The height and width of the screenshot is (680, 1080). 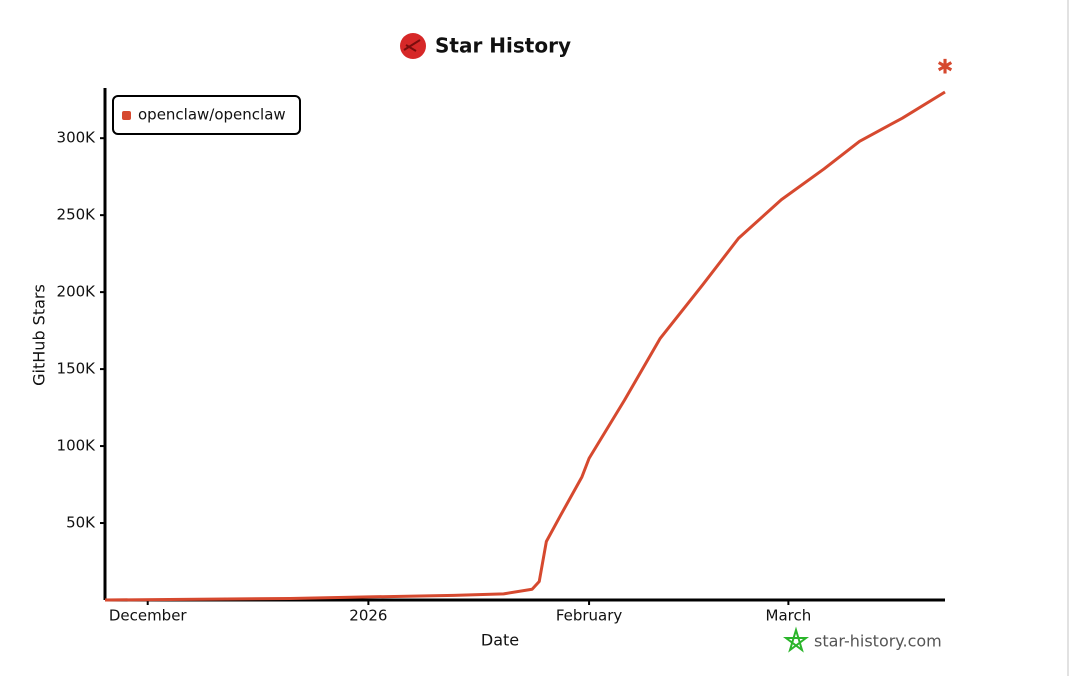 What do you see at coordinates (796, 639) in the screenshot?
I see `watermark-icon` at bounding box center [796, 639].